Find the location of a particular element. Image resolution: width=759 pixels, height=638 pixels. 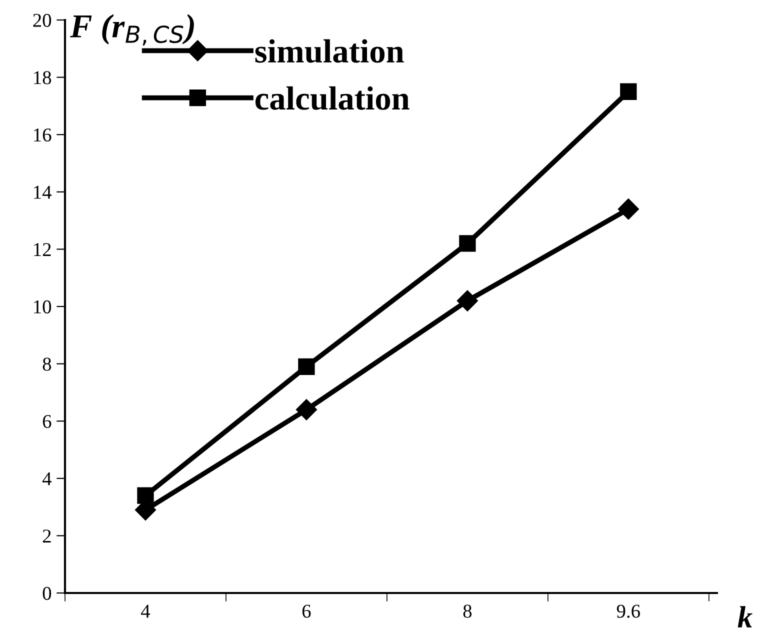

x-tick-label: 6 is located at coordinates (306, 611).